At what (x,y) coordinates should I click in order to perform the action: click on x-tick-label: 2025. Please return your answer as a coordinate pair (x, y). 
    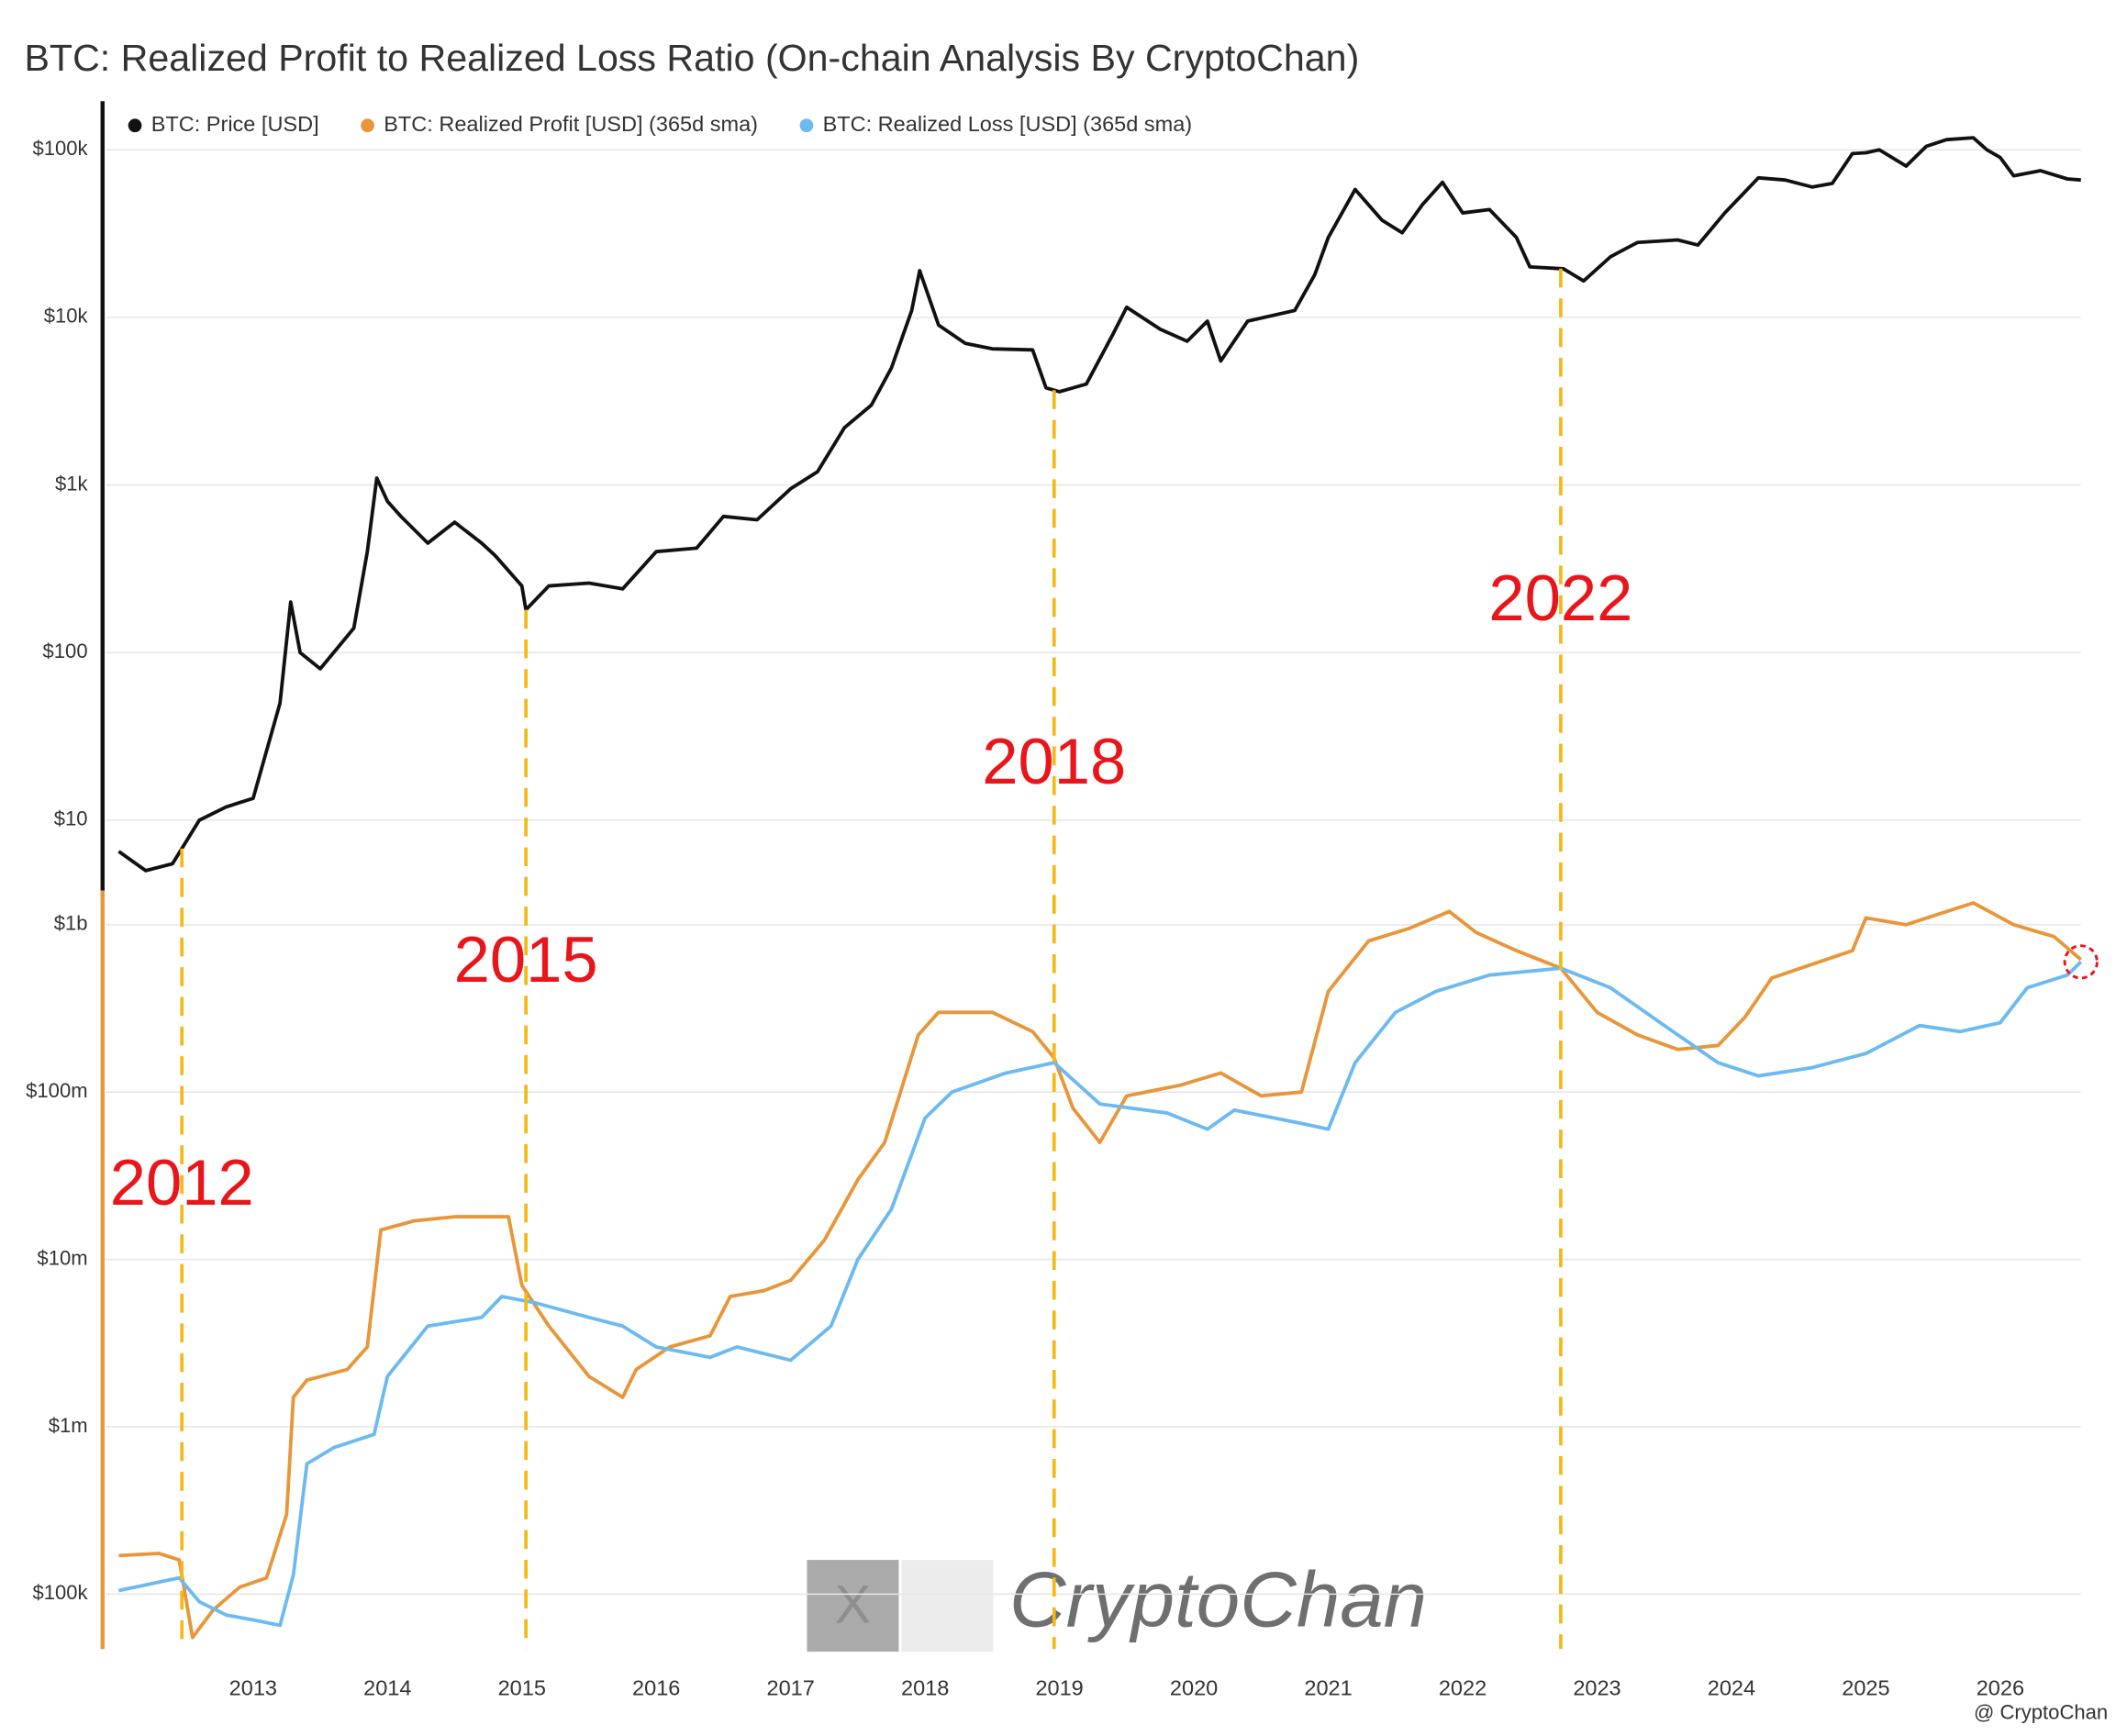
    Looking at the image, I should click on (1866, 1687).